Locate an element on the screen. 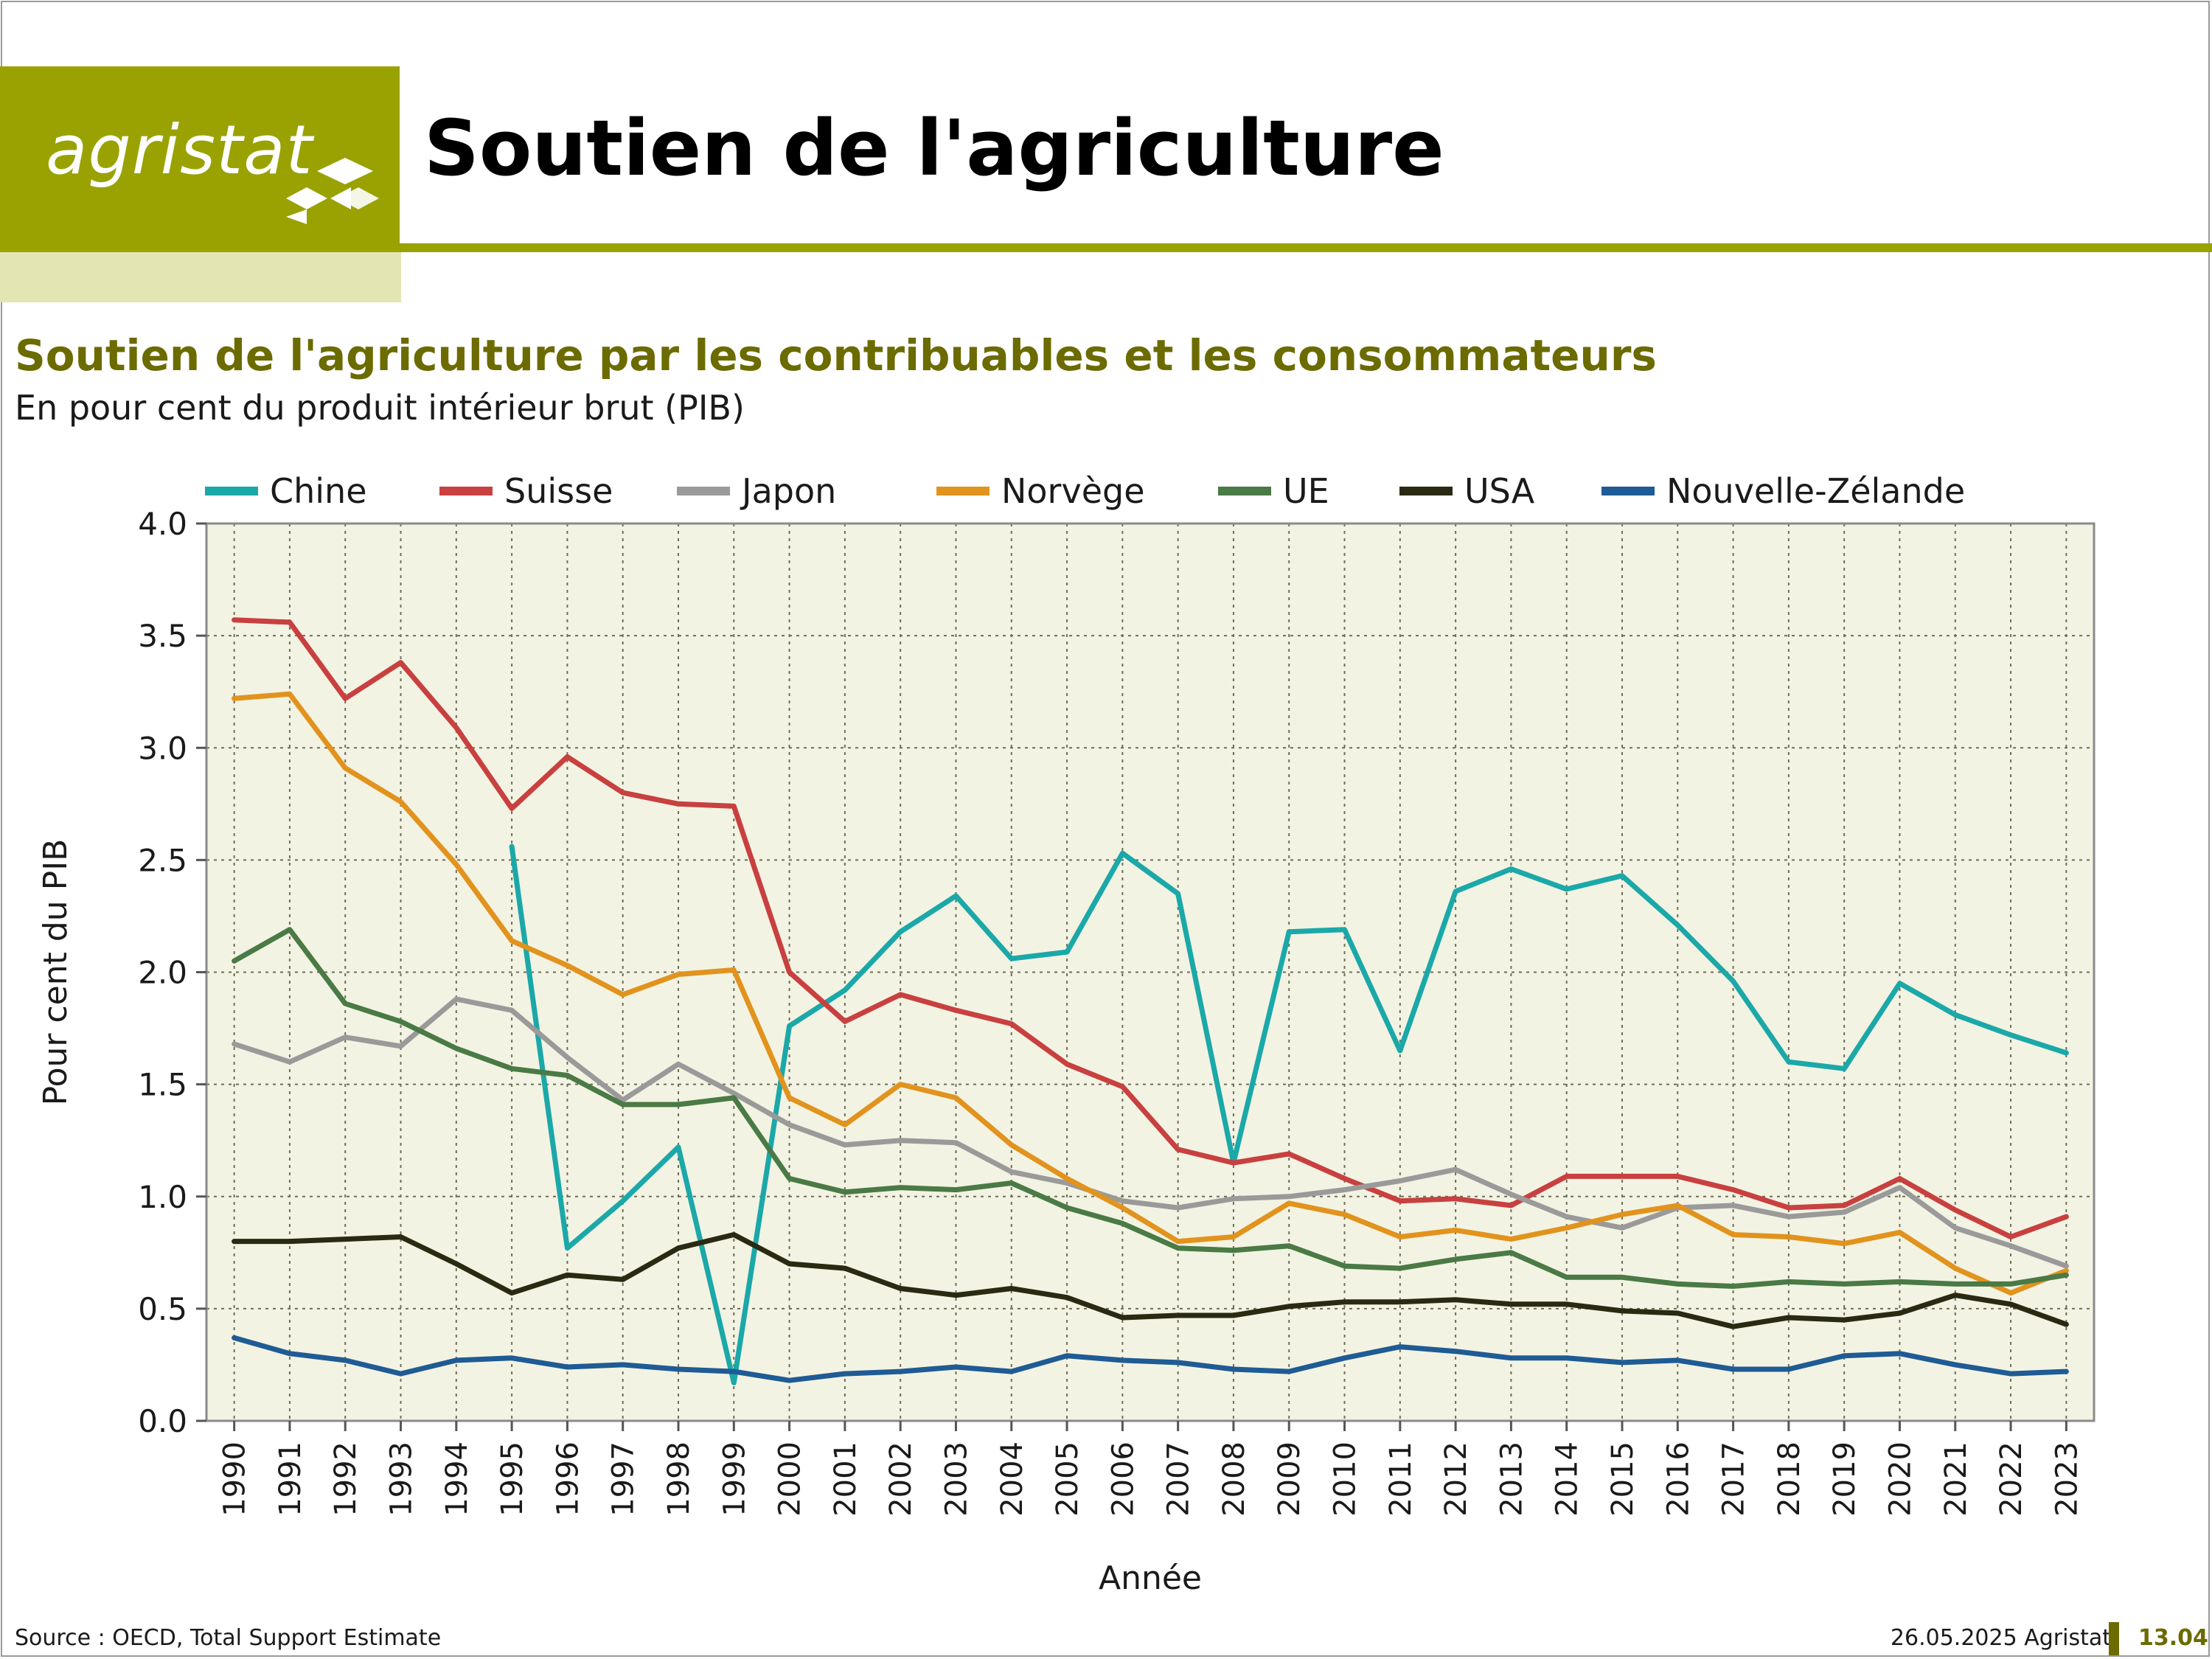  page-title: Soutien de l'agriculture is located at coordinates (934, 148).